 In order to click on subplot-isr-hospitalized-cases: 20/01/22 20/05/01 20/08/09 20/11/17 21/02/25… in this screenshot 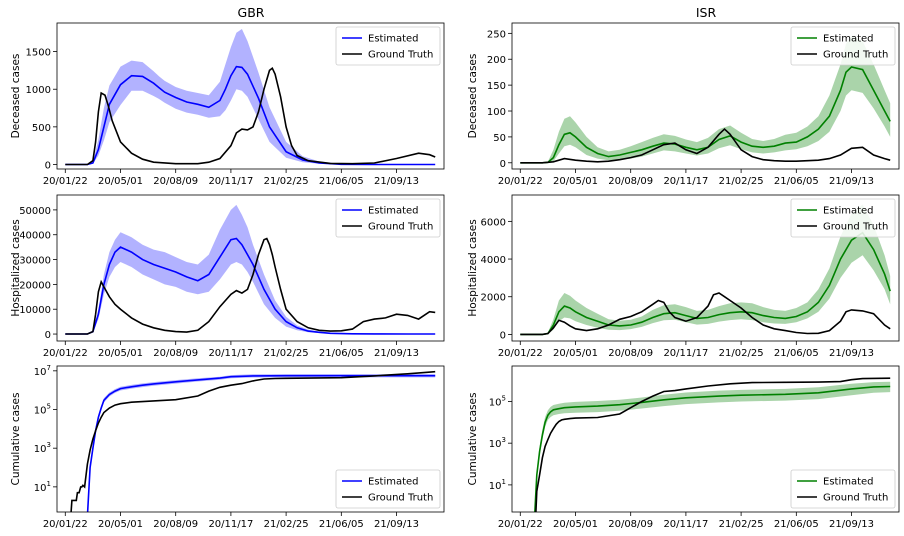, I will do `click(683, 276)`.